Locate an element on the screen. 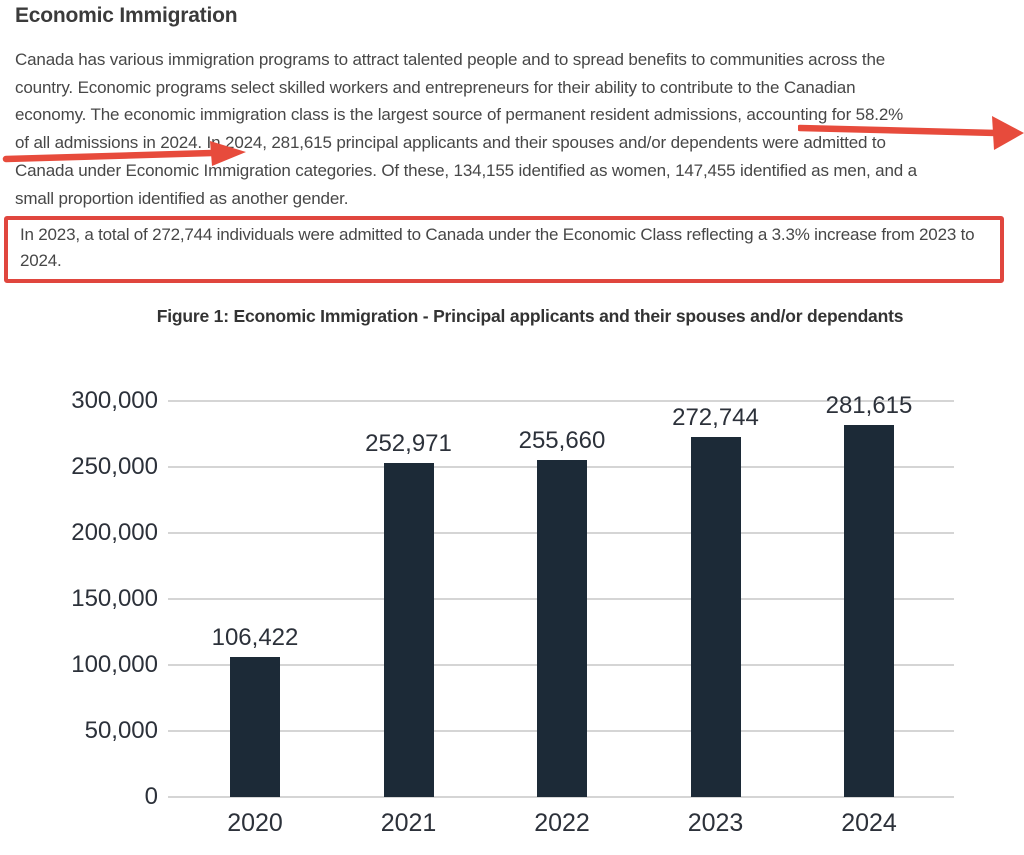 The image size is (1024, 855). y-tick-label: 100,000 is located at coordinates (114, 664).